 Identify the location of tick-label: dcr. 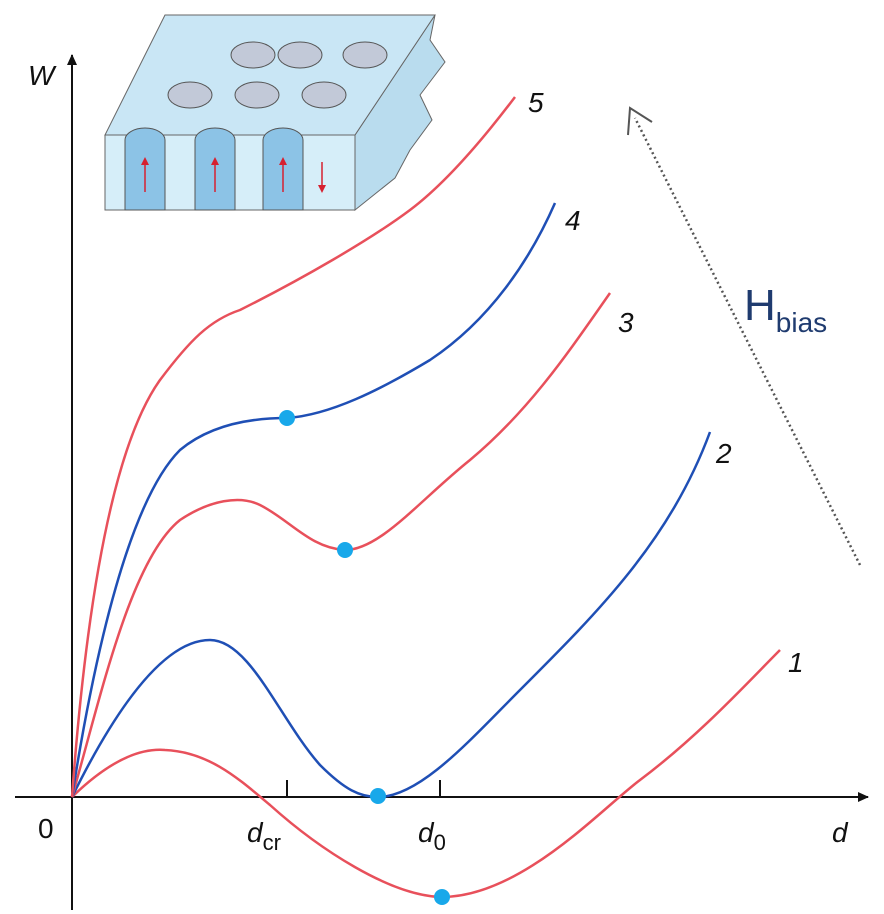
(264, 836).